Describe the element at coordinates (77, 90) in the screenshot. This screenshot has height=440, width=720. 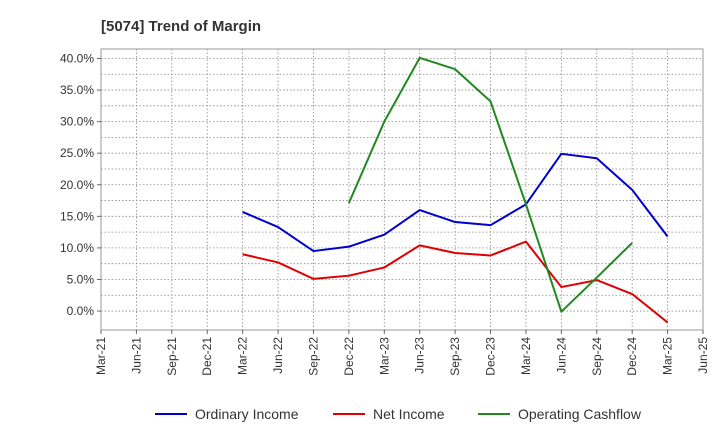
I see `y-tick-label: 35.0%` at that location.